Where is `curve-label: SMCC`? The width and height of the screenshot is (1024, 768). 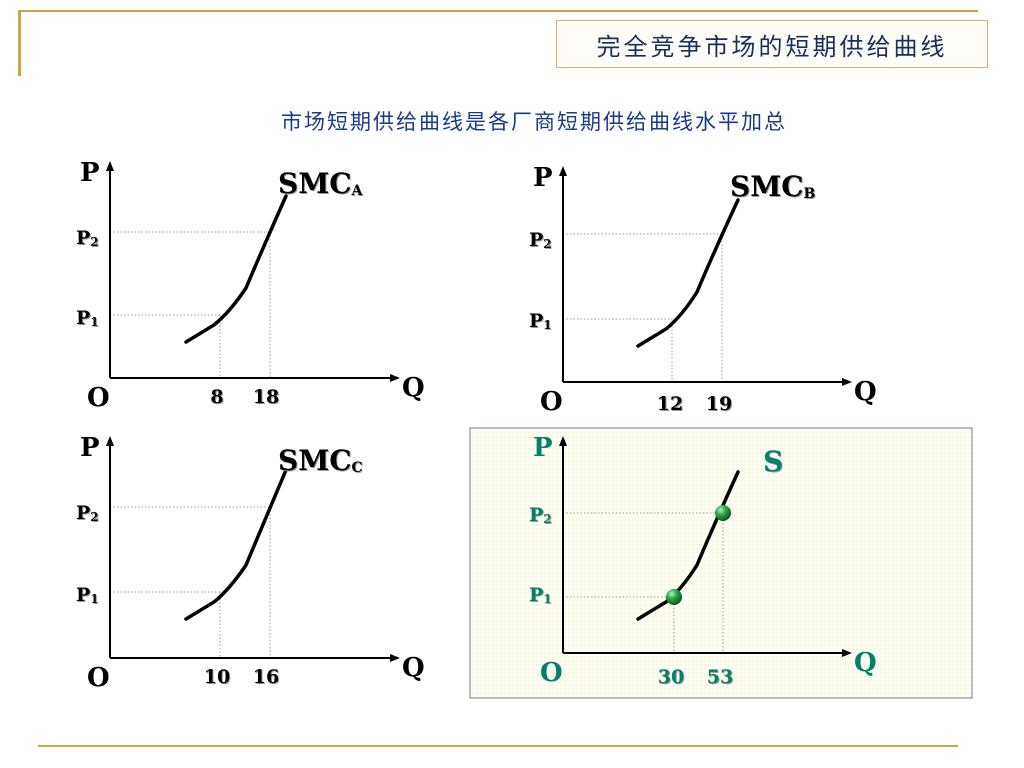
curve-label: SMCC is located at coordinates (320, 460).